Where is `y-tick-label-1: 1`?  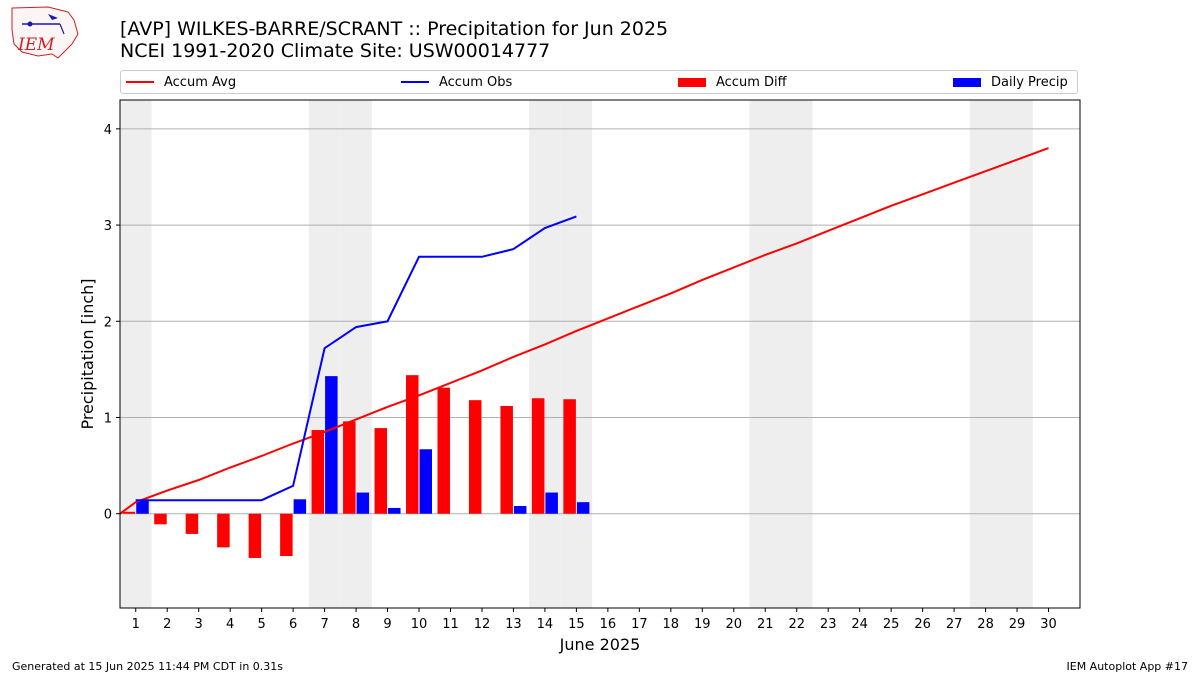 y-tick-label-1: 1 is located at coordinates (108, 419).